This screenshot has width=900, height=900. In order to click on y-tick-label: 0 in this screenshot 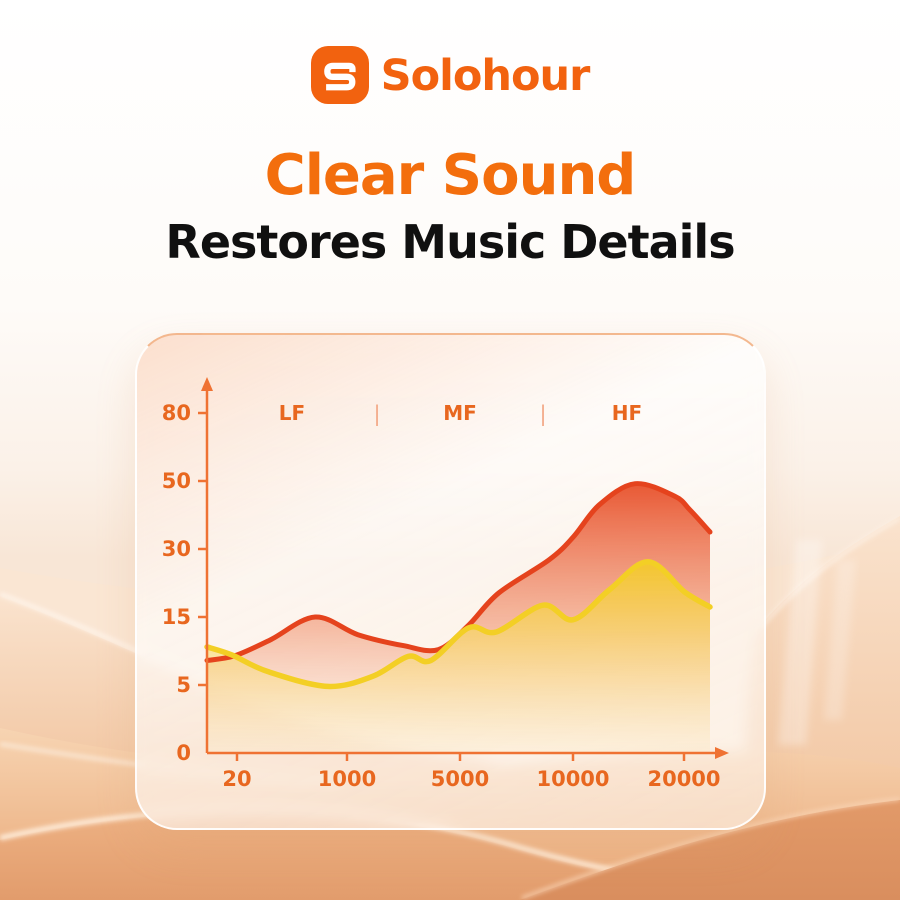, I will do `click(183, 753)`.